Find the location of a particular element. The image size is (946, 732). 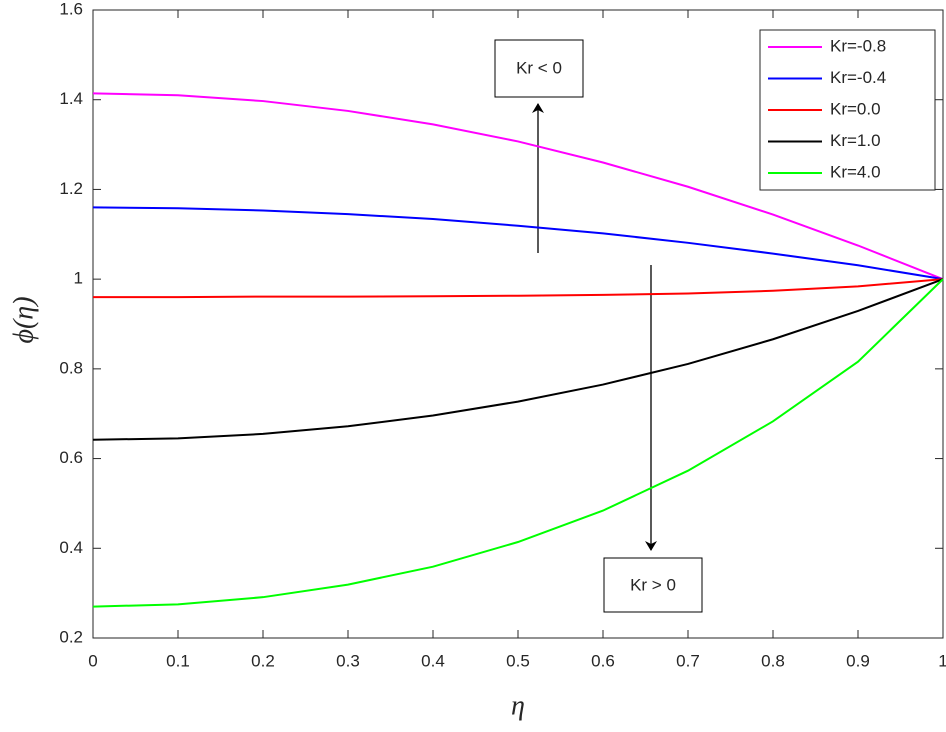

x-tick-label: 1 is located at coordinates (942, 660).